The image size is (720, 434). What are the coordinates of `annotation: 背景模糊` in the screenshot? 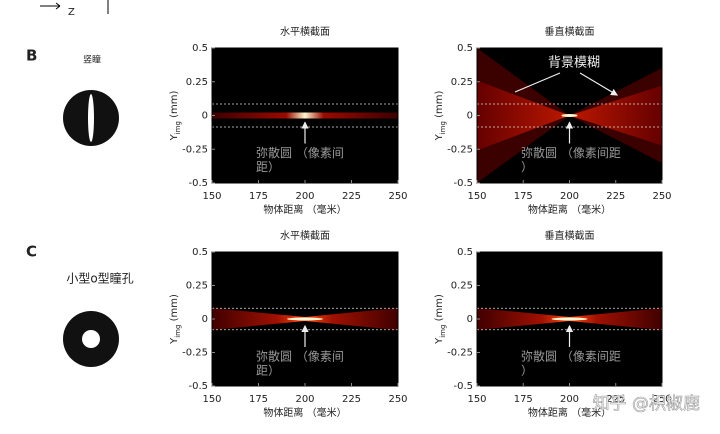 It's located at (574, 63).